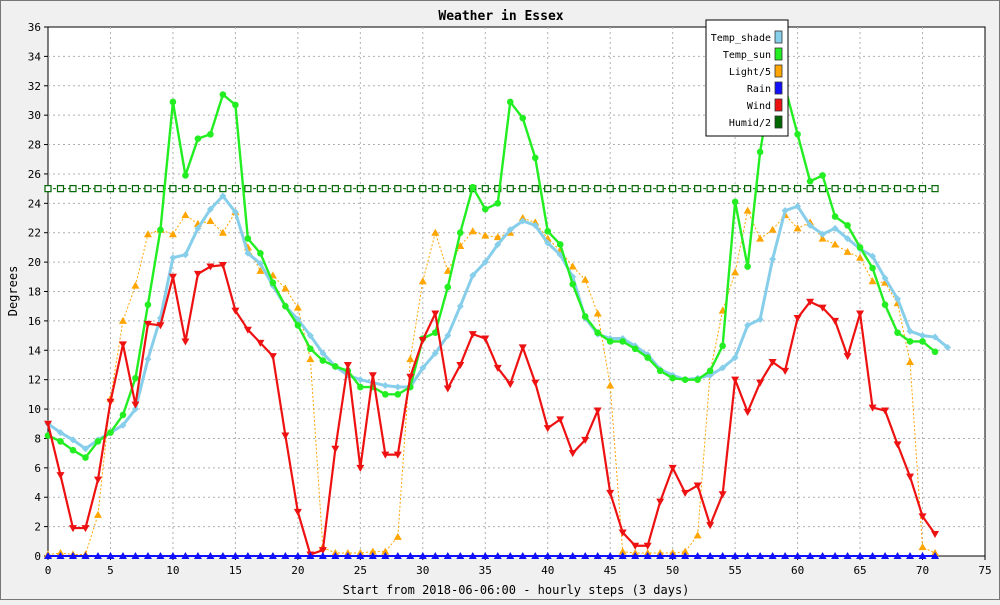 This screenshot has width=1000, height=605. Describe the element at coordinates (492, 555) in the screenshot. I see `series-rain` at that location.